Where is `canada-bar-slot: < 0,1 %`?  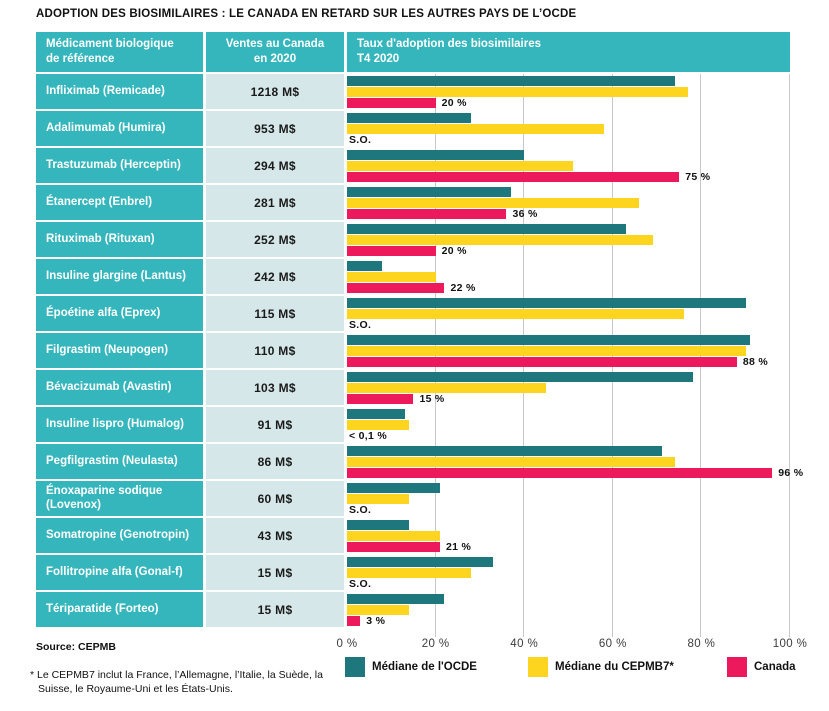
canada-bar-slot: < 0,1 % is located at coordinates (568, 435).